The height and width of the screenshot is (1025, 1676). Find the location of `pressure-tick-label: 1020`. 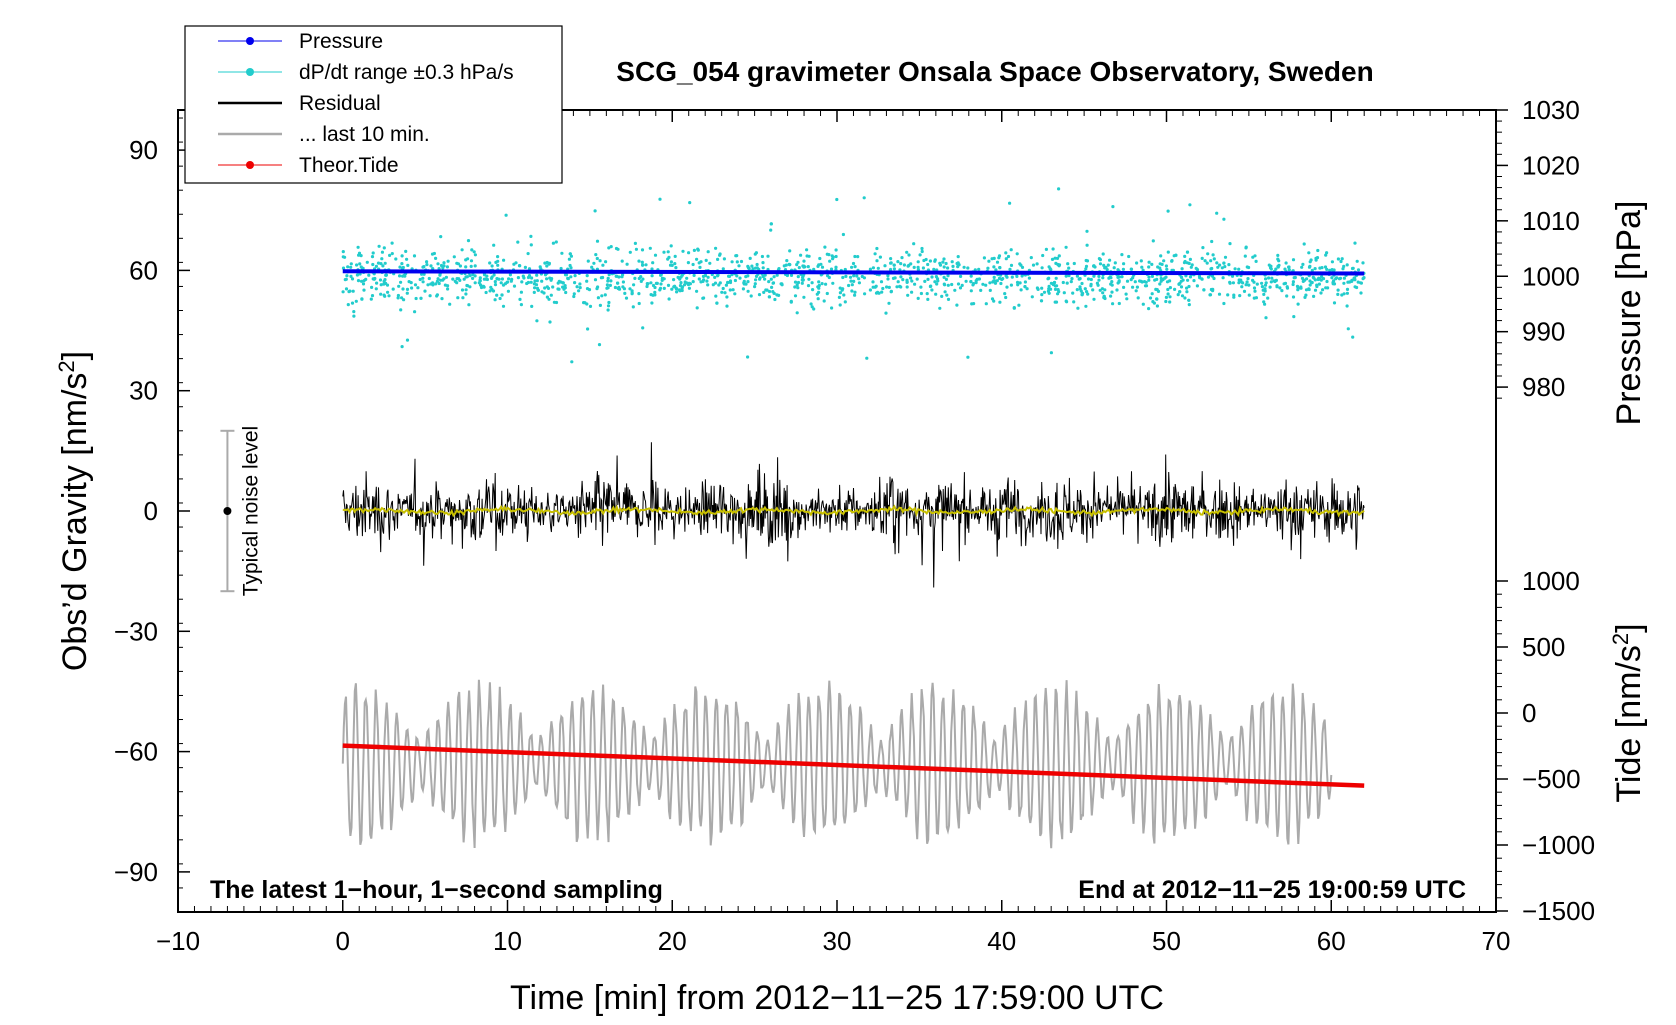

pressure-tick-label: 1020 is located at coordinates (1551, 165).